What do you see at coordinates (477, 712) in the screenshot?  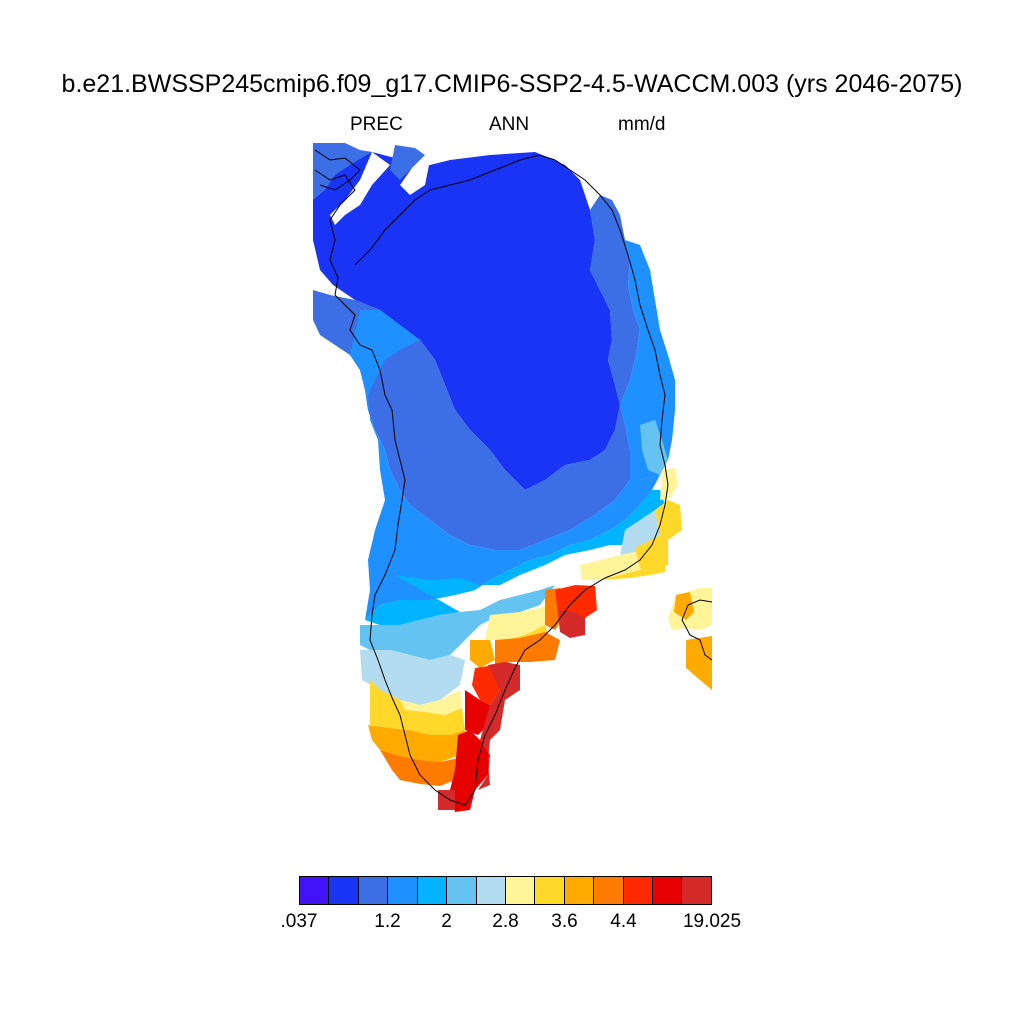 I see `band-red-mid` at bounding box center [477, 712].